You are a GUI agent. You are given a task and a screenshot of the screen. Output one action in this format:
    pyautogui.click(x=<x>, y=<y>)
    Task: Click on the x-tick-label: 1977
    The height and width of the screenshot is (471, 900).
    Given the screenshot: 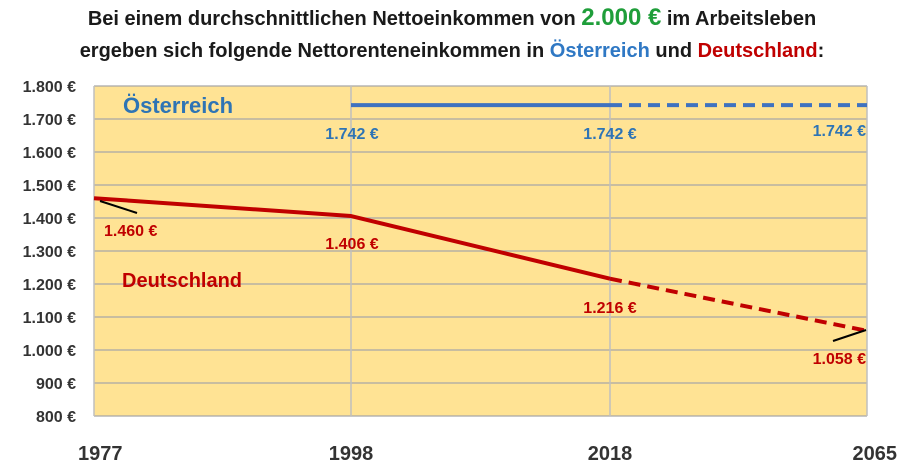 What is the action you would take?
    pyautogui.click(x=100, y=454)
    